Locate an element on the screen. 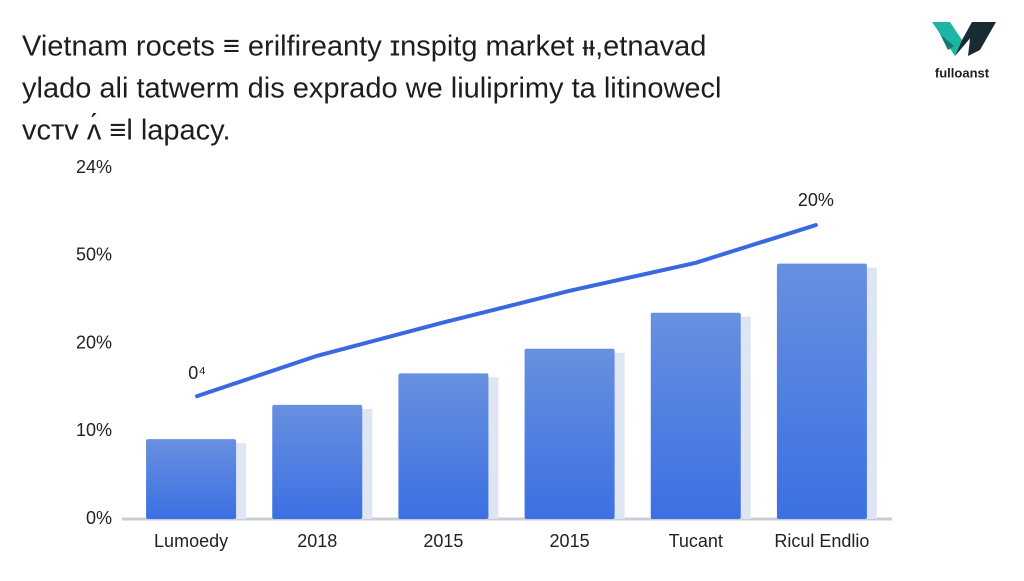  annotation: 0⁴ is located at coordinates (197, 373).